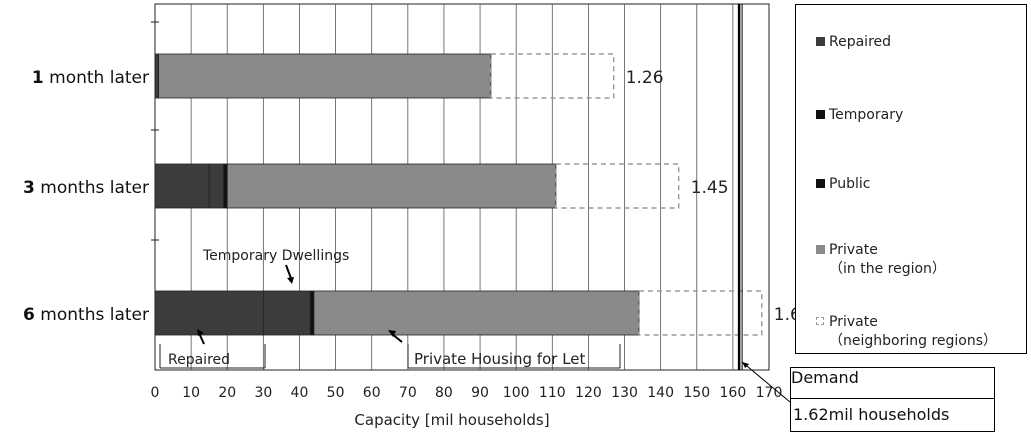  I want to click on legend-label-secondary: （in the region）, so click(887, 269).